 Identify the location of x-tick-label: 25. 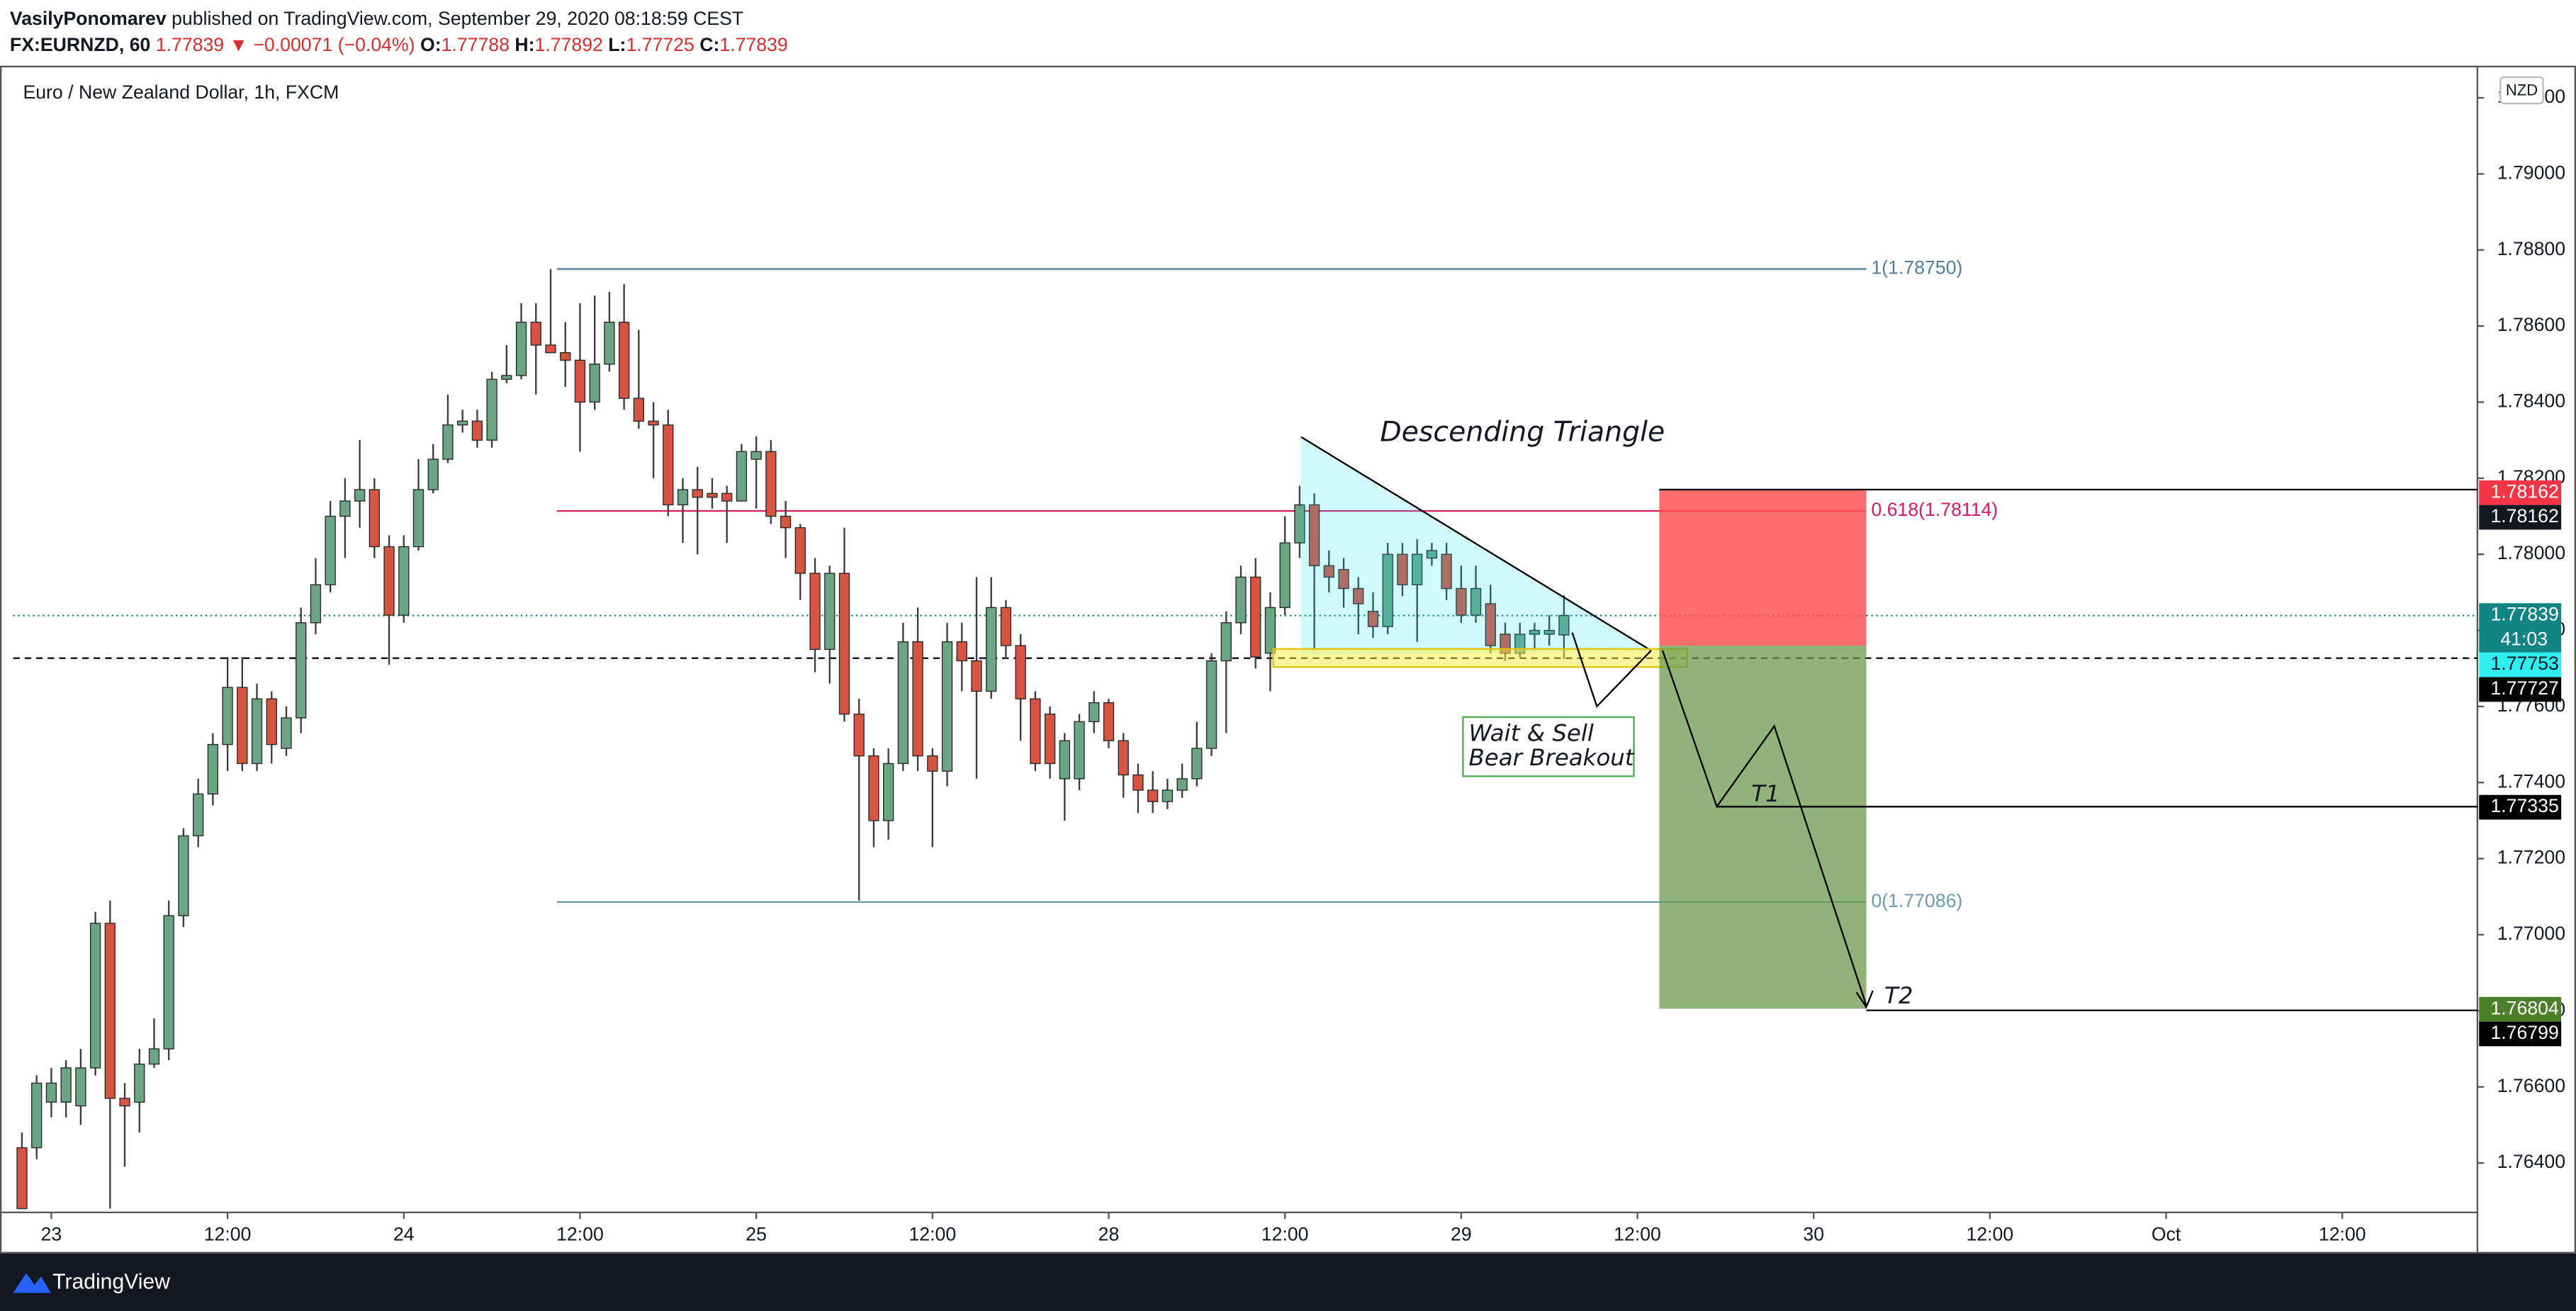
(756, 1233).